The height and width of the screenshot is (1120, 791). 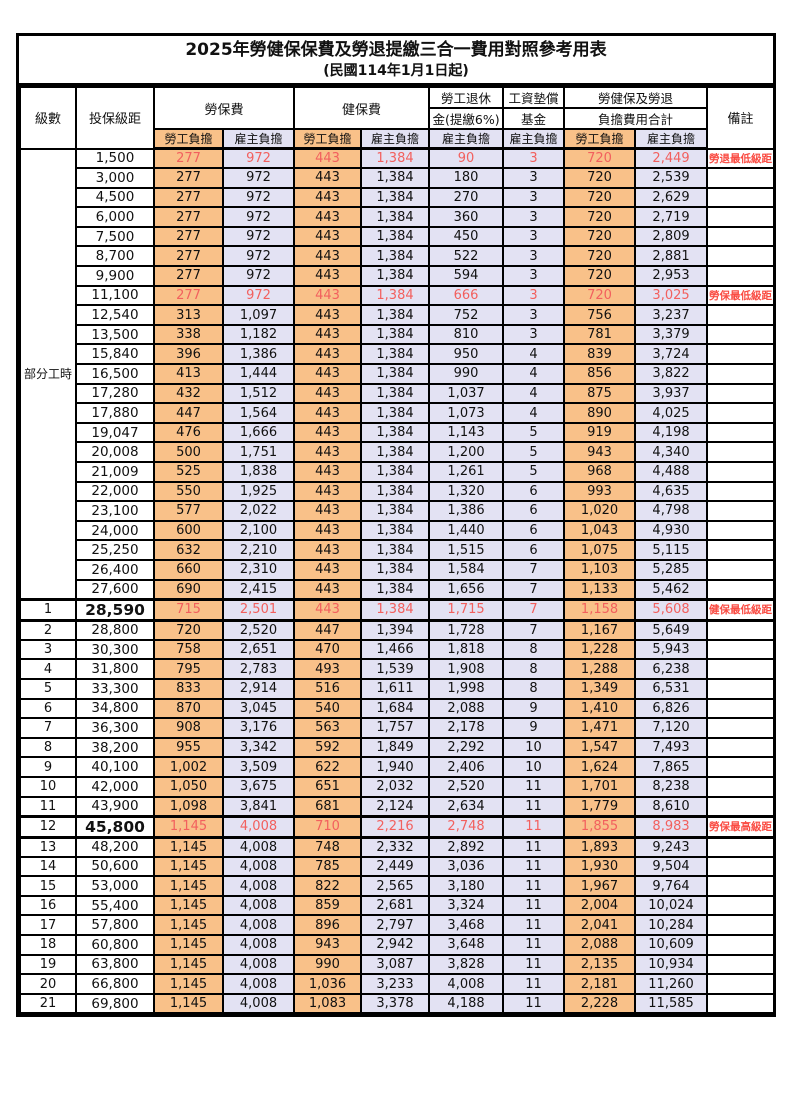 What do you see at coordinates (115, 256) in the screenshot?
I see `bracket-cell: 8,700` at bounding box center [115, 256].